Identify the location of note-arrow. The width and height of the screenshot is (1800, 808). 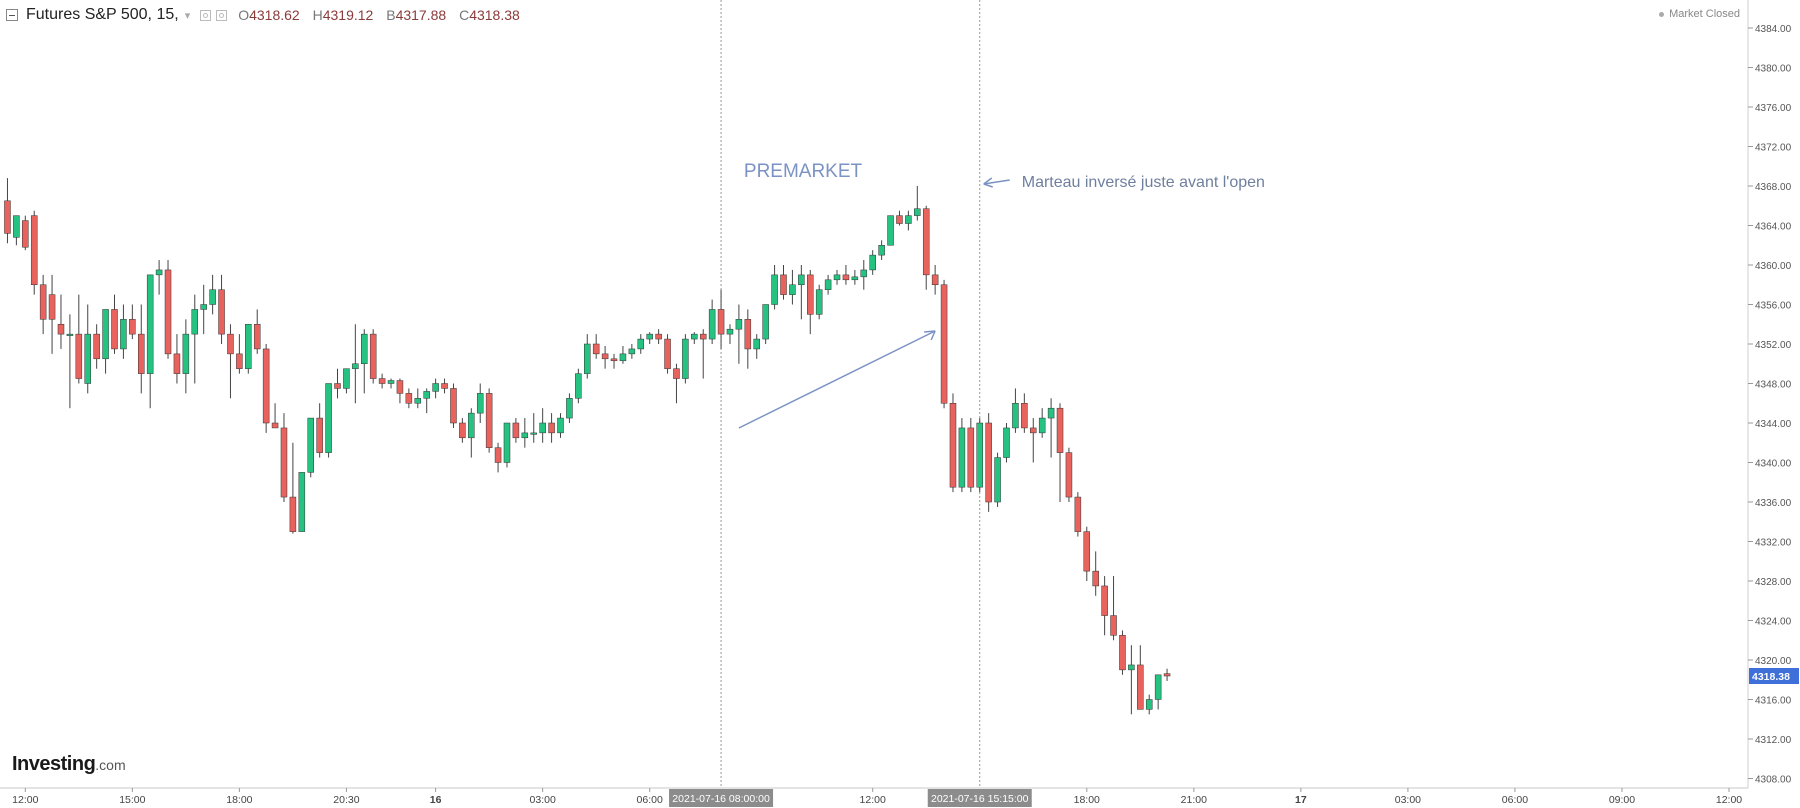
(996, 182).